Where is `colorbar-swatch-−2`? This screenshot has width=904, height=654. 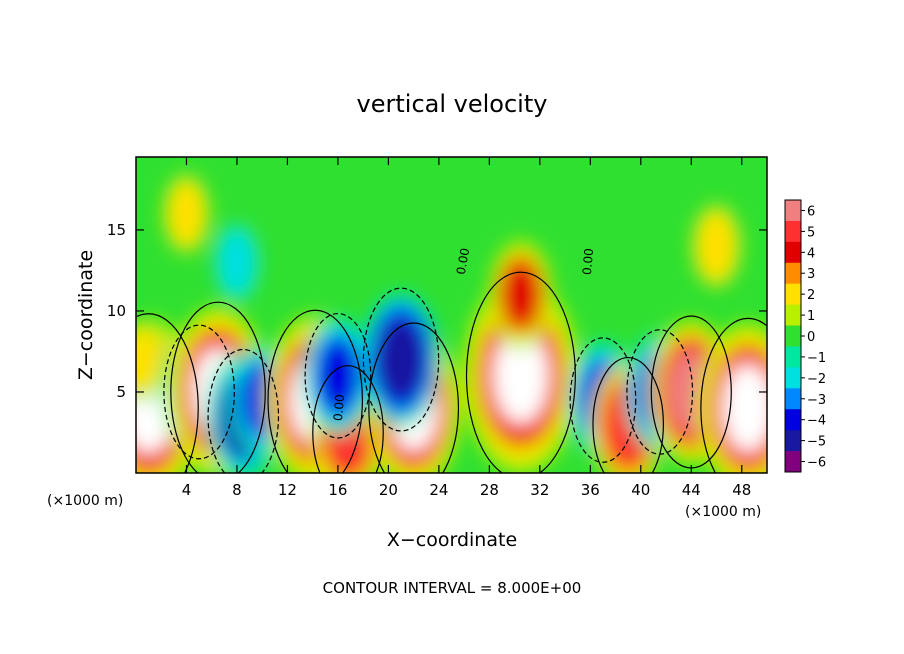 colorbar-swatch-−2 is located at coordinates (793, 378).